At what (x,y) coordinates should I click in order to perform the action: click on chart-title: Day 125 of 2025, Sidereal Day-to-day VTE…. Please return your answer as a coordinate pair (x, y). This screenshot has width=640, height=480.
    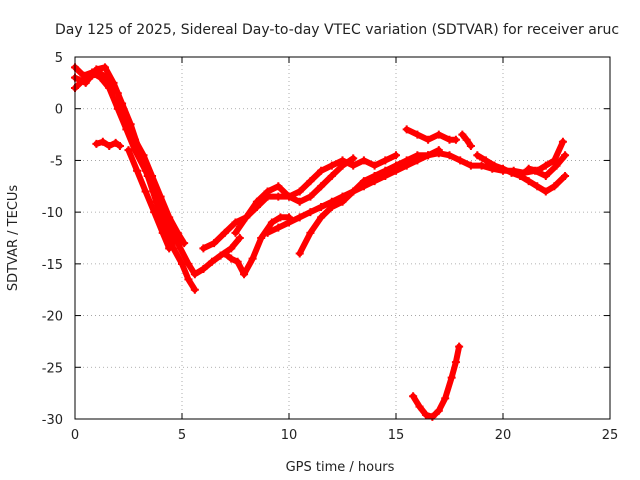
    Looking at the image, I should click on (337, 30).